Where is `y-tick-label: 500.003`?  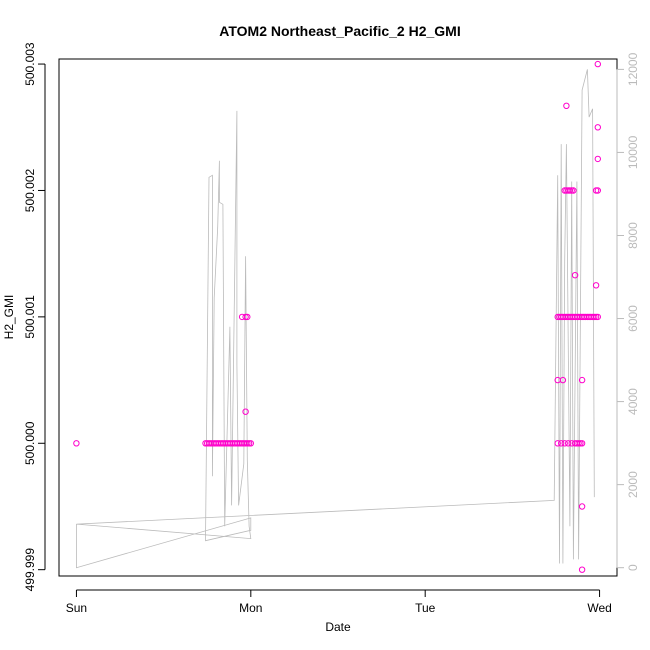
y-tick-label: 500.003 is located at coordinates (30, 64).